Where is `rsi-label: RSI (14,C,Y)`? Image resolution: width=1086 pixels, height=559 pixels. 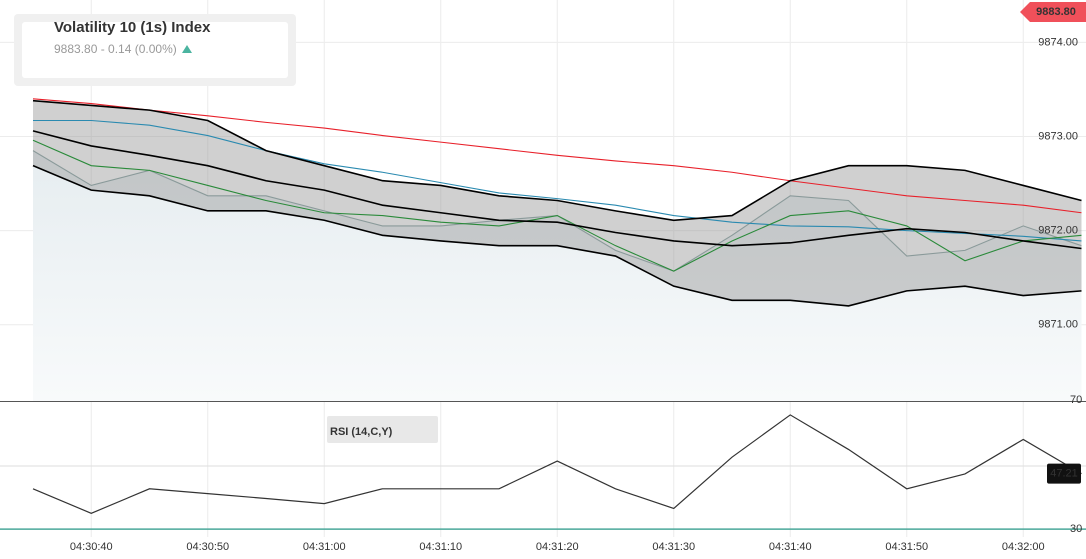 rsi-label: RSI (14,C,Y) is located at coordinates (361, 432).